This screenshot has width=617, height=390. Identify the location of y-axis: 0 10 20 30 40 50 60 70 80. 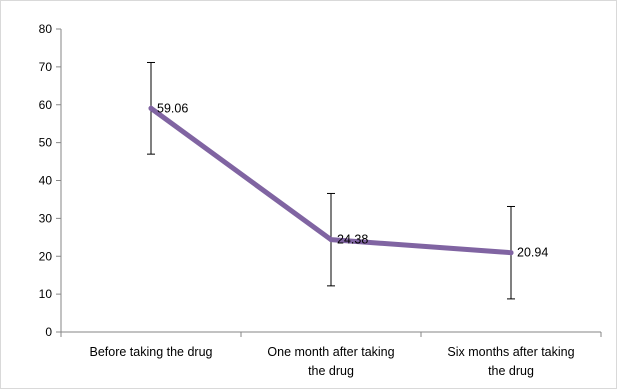
(50, 180).